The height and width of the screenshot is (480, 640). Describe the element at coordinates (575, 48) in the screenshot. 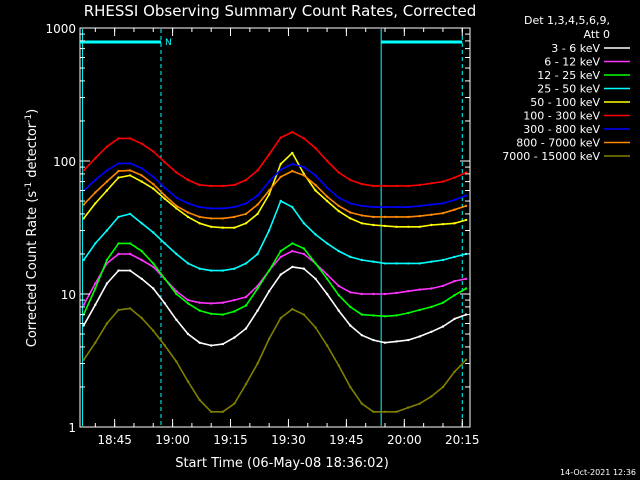

I see `legend-entry-label: 3 - 6 keV` at that location.